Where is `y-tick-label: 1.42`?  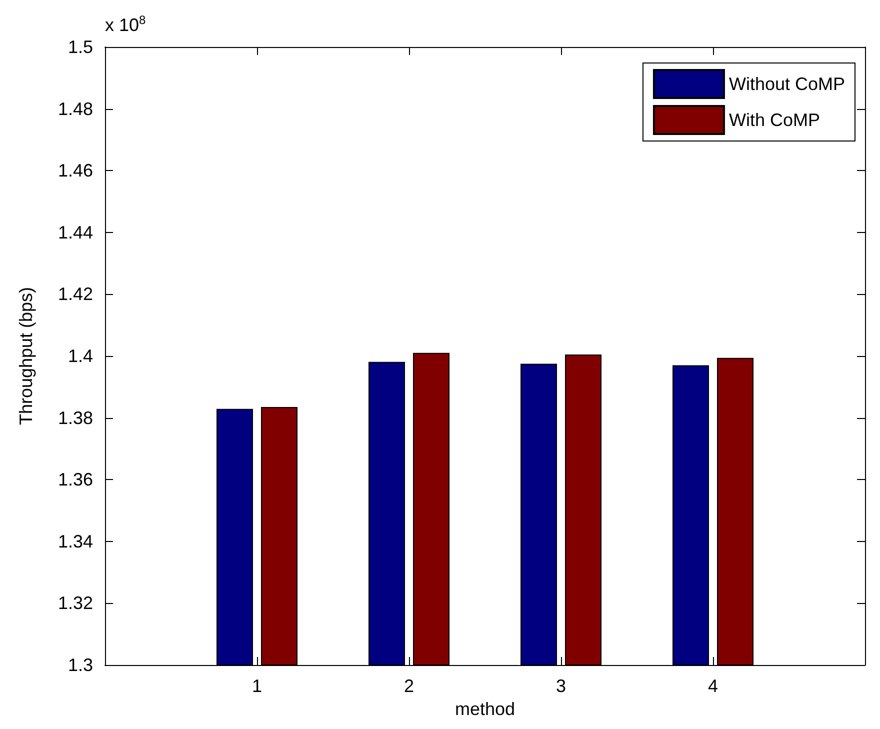 y-tick-label: 1.42 is located at coordinates (75, 294).